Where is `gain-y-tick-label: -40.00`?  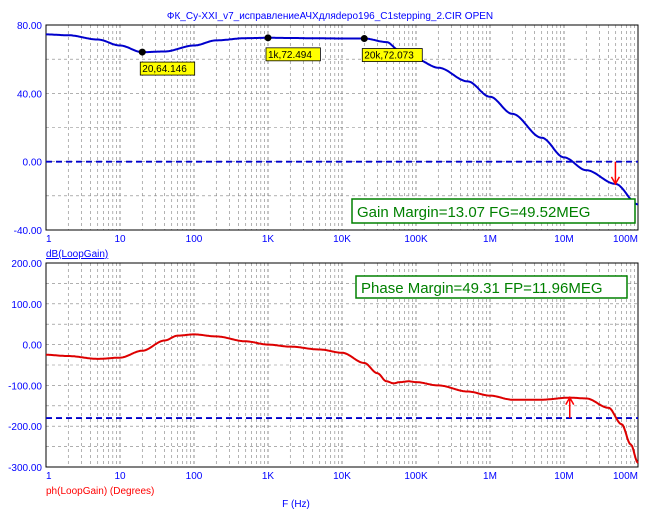 gain-y-tick-label: -40.00 is located at coordinates (28, 231).